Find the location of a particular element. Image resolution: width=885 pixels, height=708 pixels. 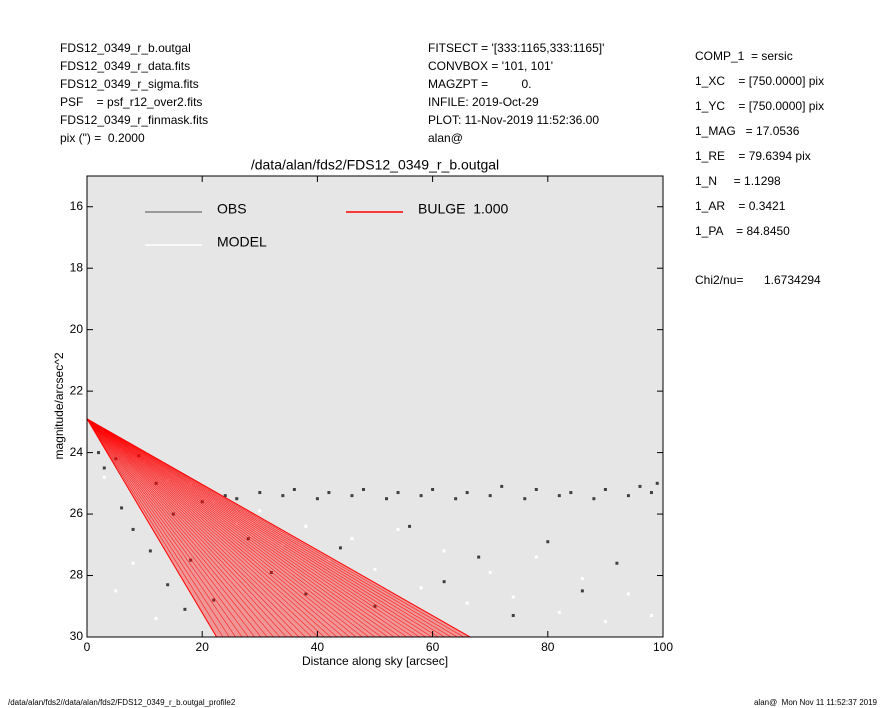

header-middle-line: PLOT: 11-Nov-2019 11:52:36.00 is located at coordinates (513, 120).